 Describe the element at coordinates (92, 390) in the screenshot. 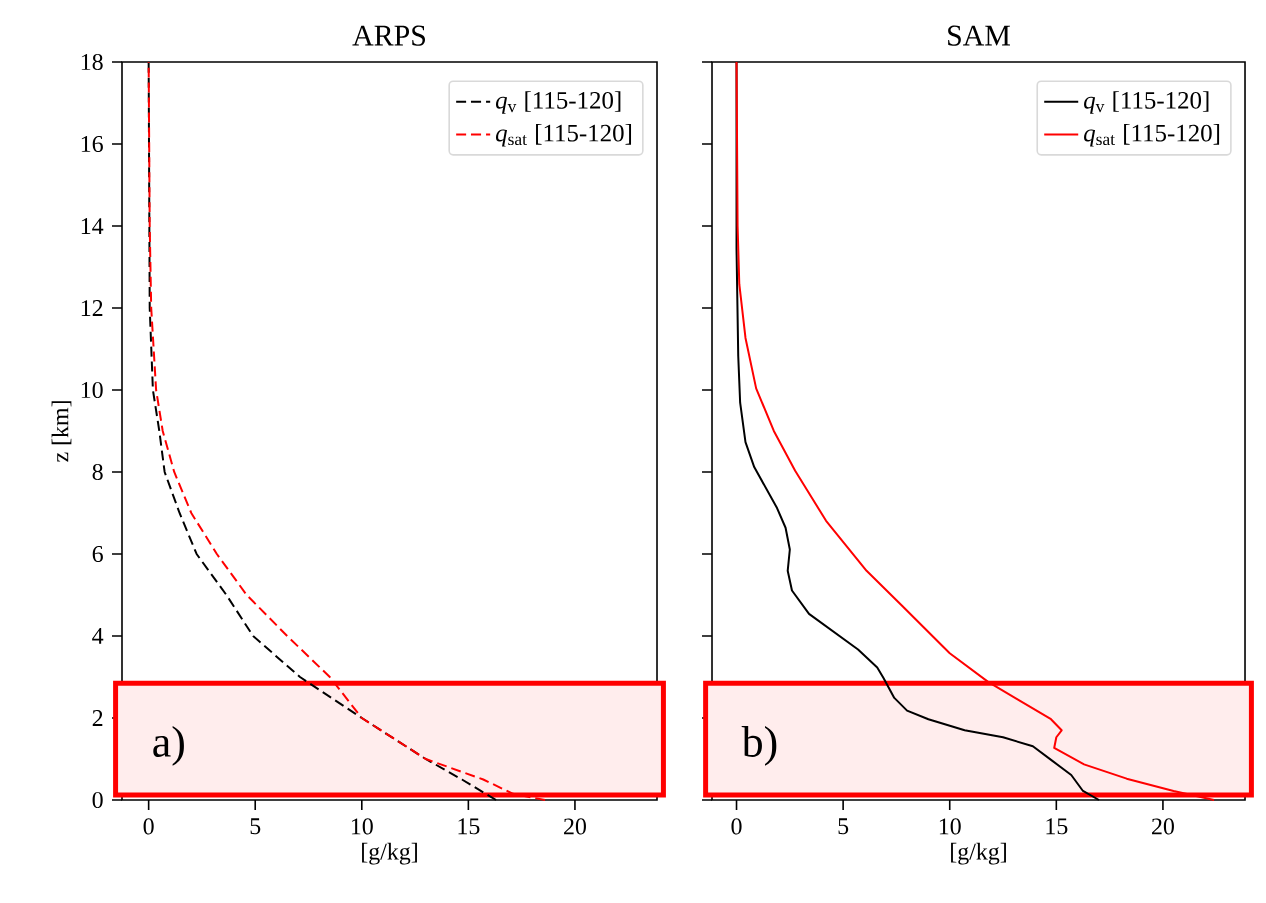

I see `y-tick-label: 10` at that location.